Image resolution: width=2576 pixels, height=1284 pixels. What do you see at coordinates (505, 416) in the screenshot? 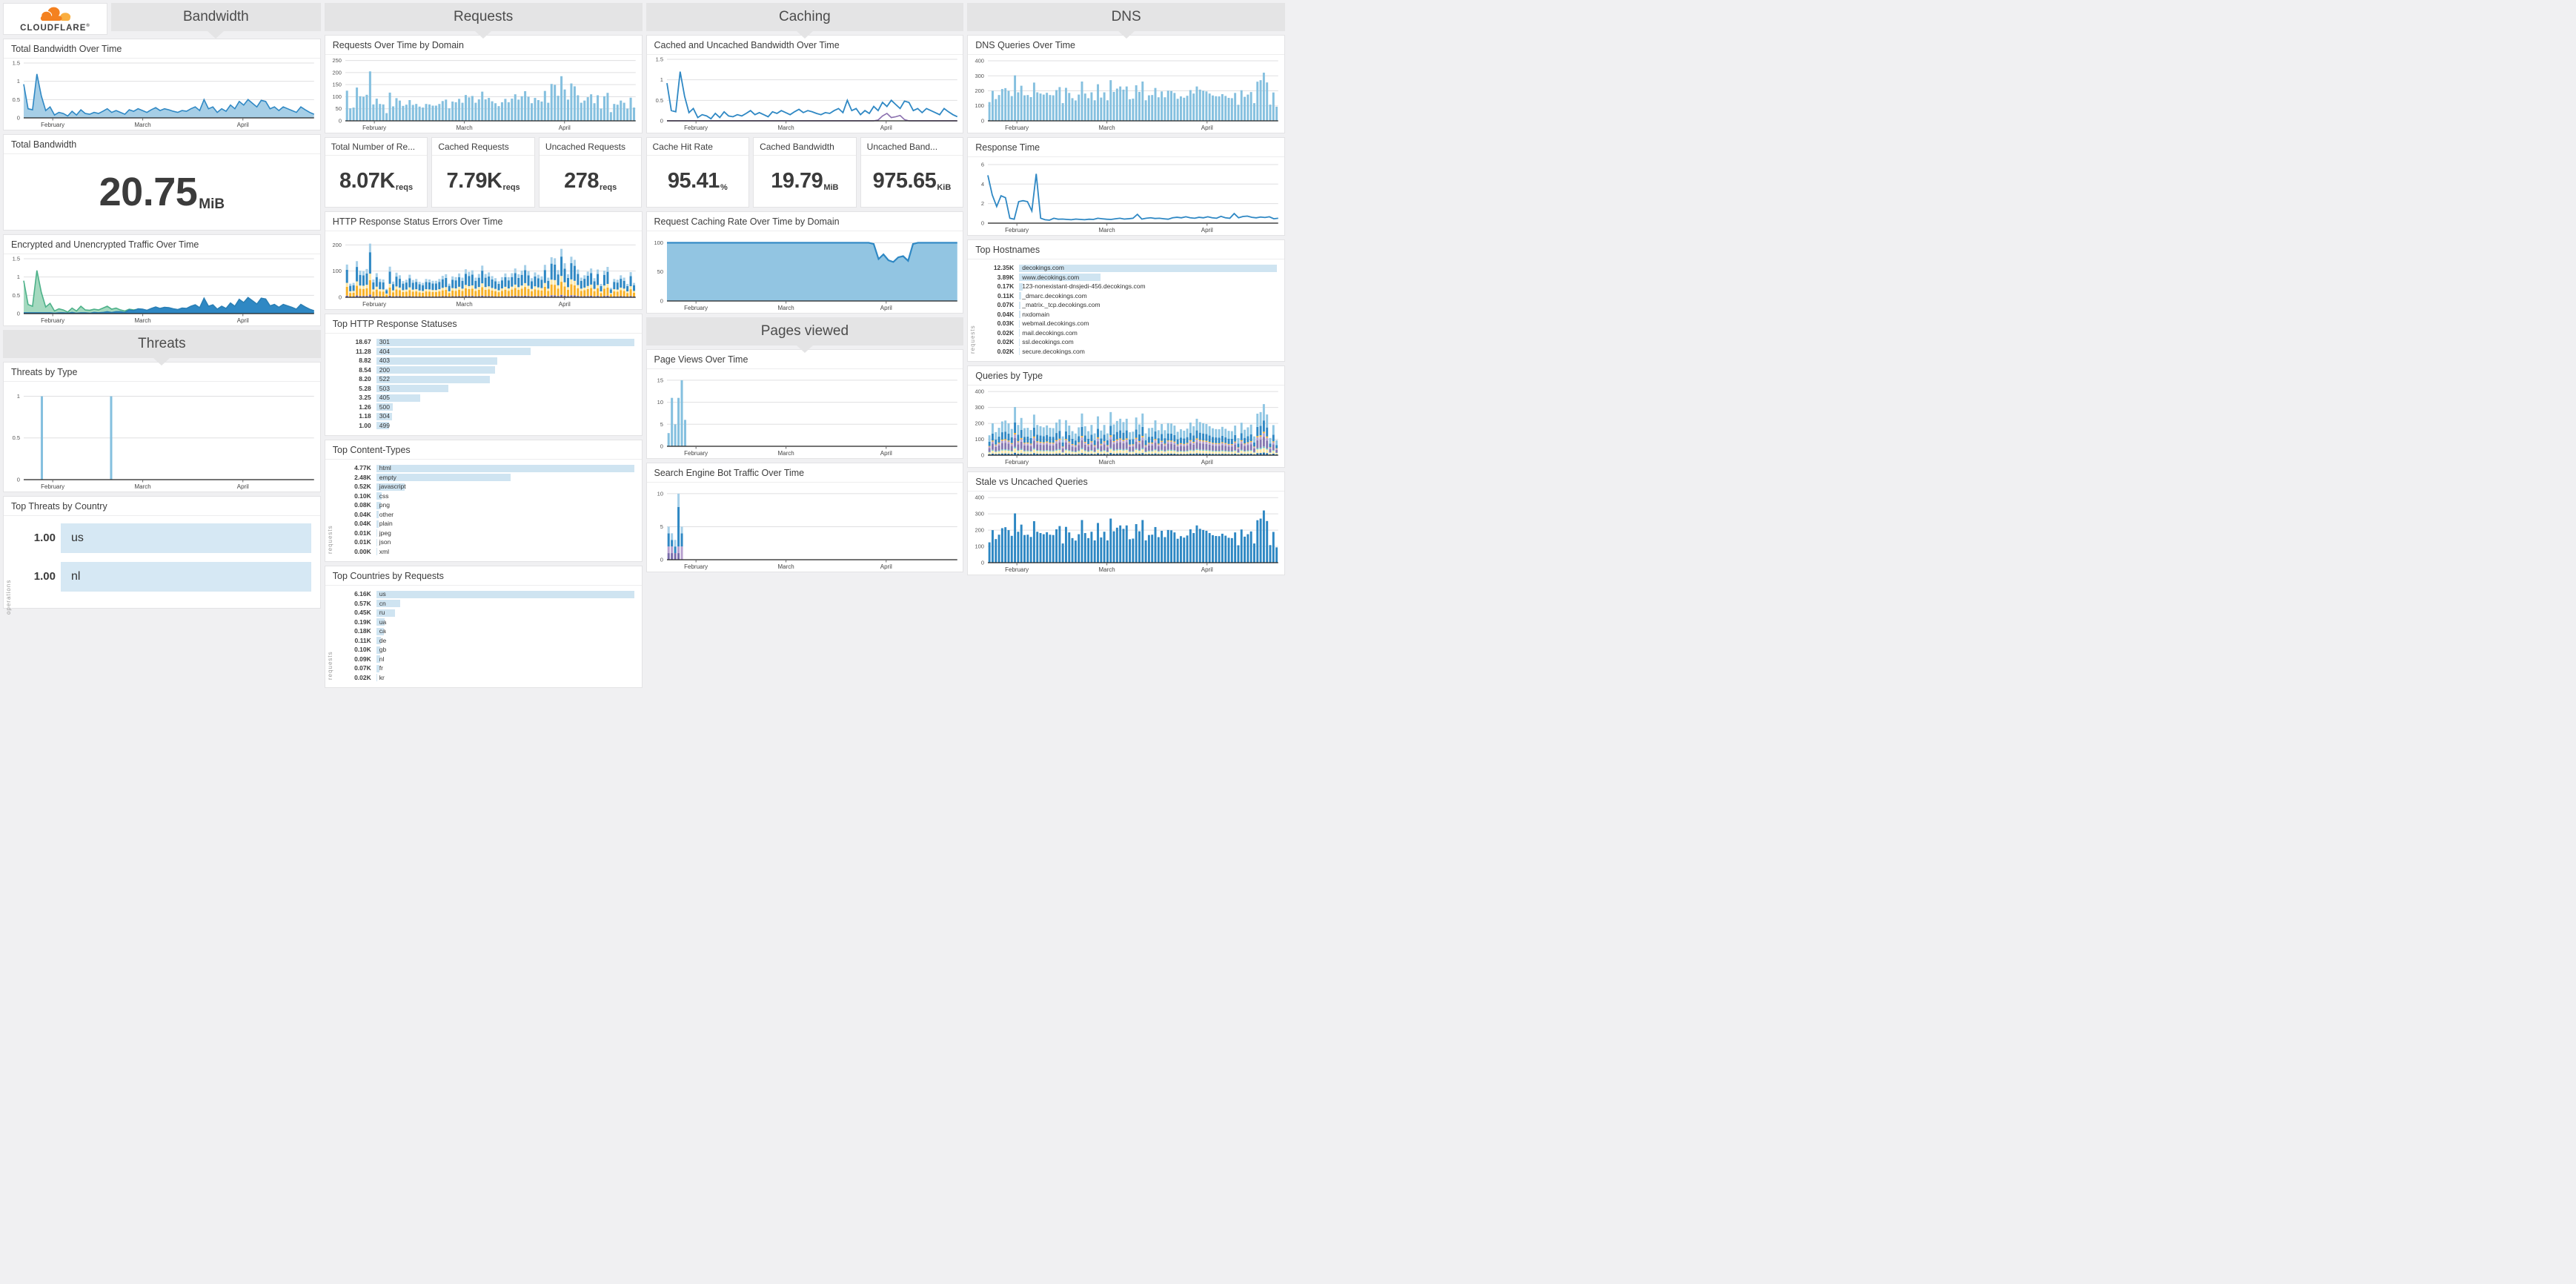
I see `item-bar-track: 304` at bounding box center [505, 416].